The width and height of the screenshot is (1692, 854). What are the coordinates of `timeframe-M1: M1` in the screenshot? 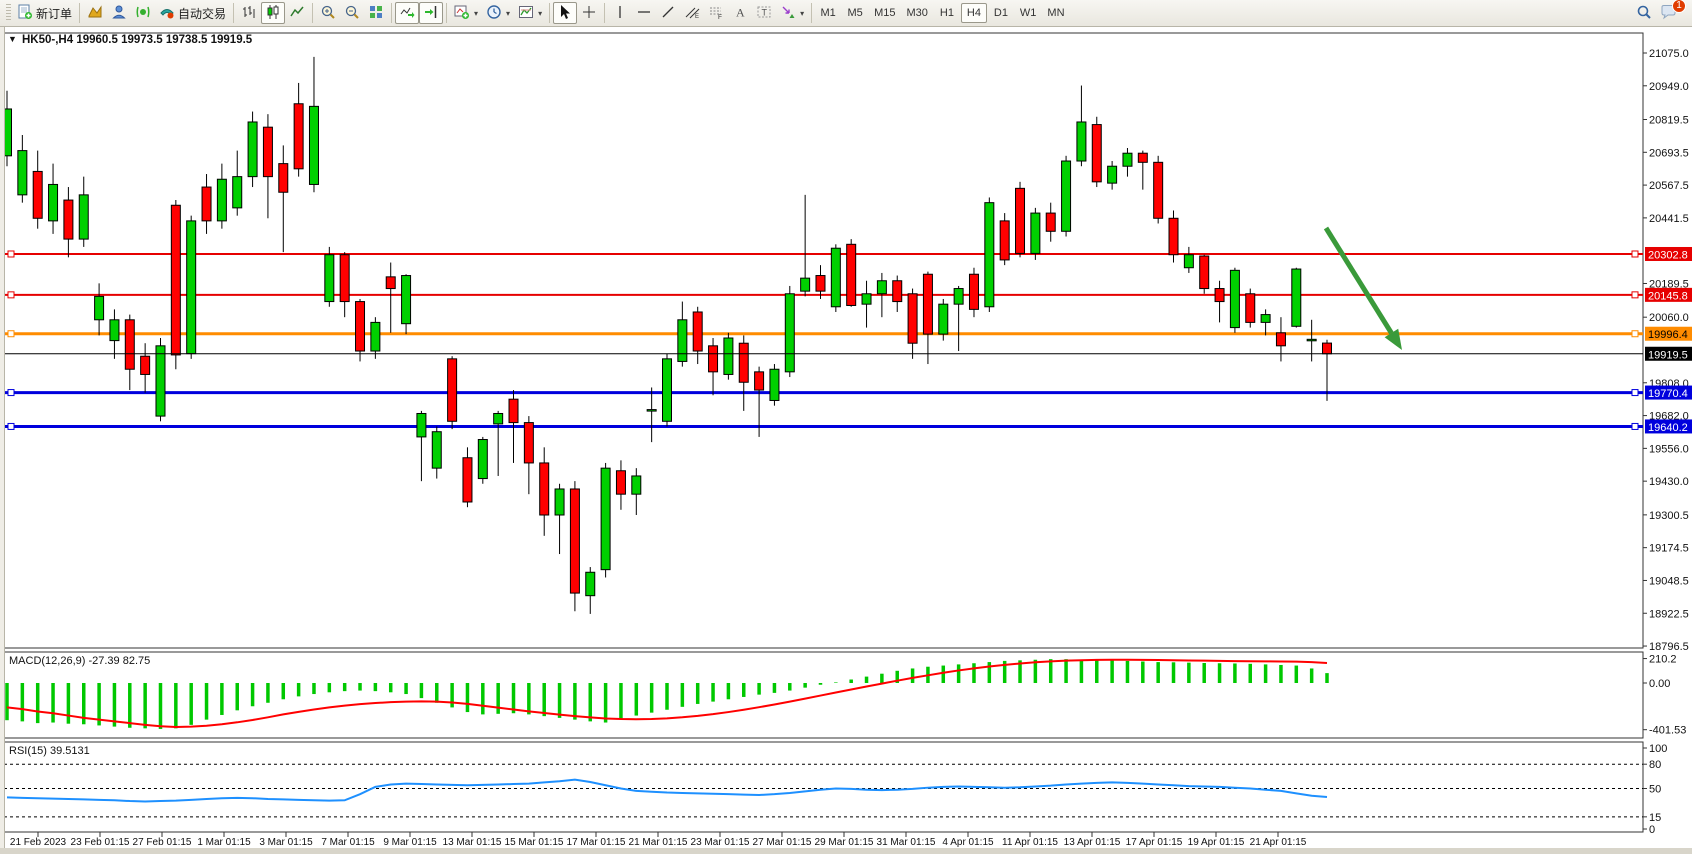 It's located at (828, 13).